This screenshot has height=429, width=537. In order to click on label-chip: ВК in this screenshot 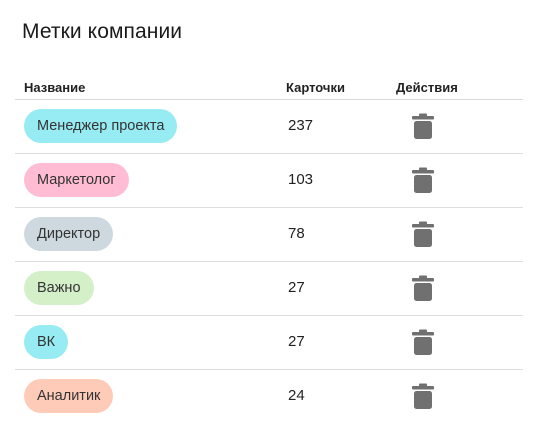, I will do `click(46, 342)`.